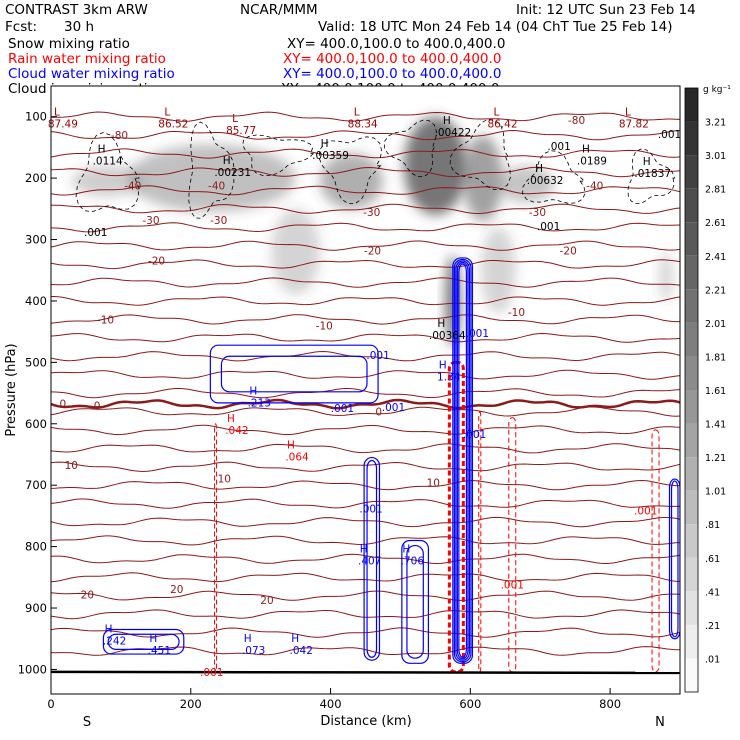 This screenshot has width=740, height=740. What do you see at coordinates (365, 404) in the screenshot?
I see `zero-degree-isotherm` at bounding box center [365, 404].